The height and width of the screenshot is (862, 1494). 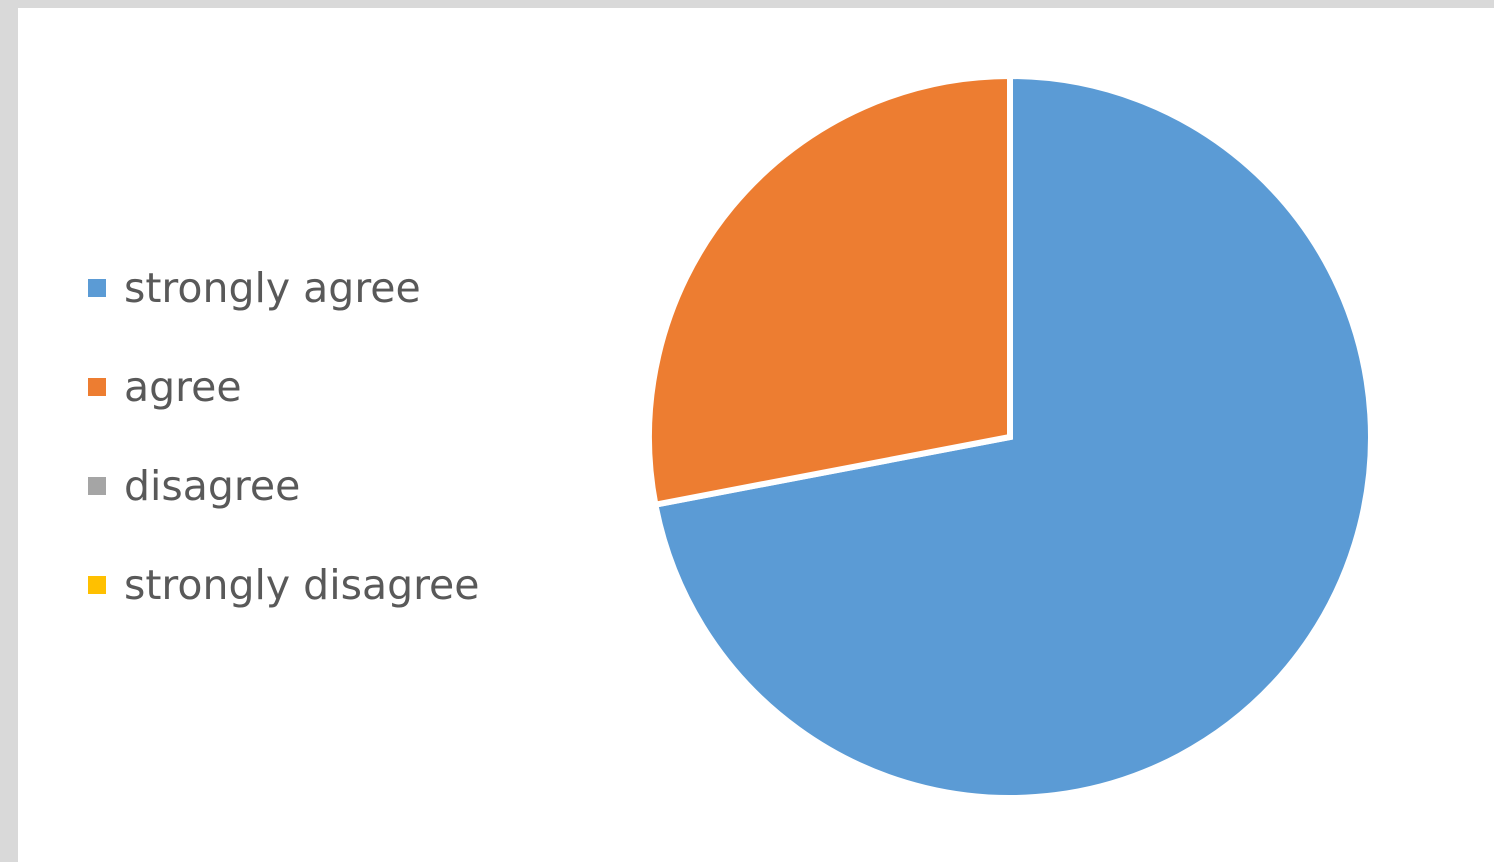 I want to click on legend-item-strongly-disagree: strongly disagree, so click(x=328, y=585).